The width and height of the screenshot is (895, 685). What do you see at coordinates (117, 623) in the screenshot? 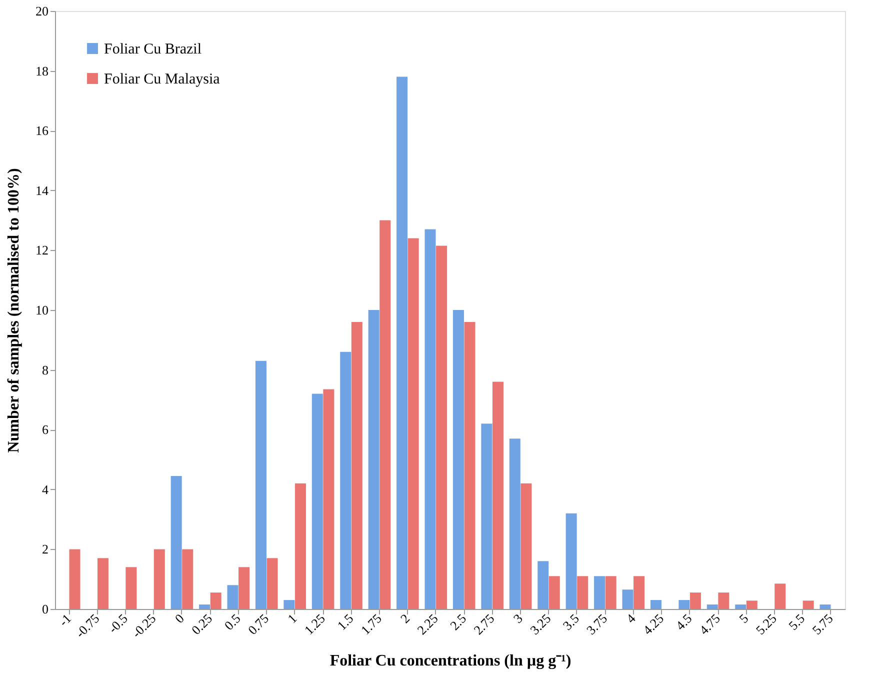
I see `x-tick-label: -0.5` at bounding box center [117, 623].